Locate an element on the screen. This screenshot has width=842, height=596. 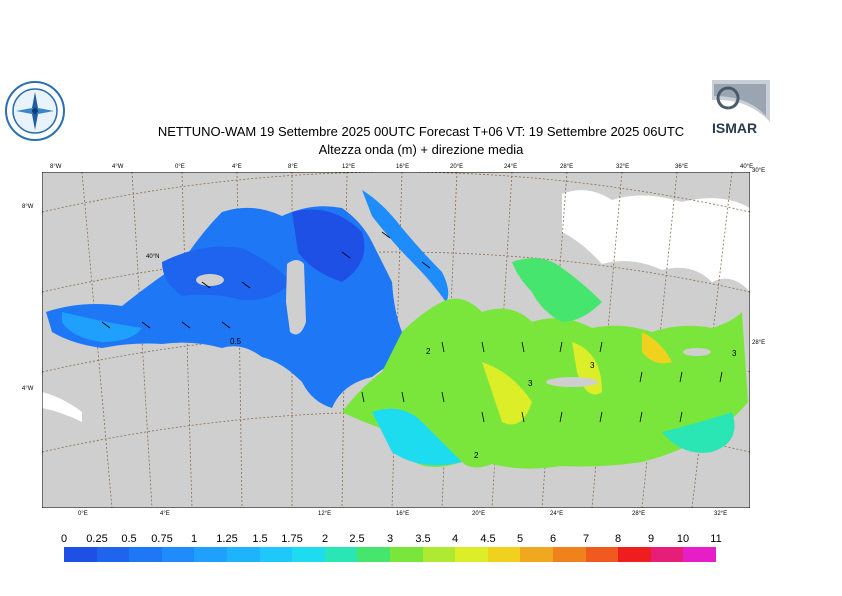
legend-label: 1.25 is located at coordinates (227, 539).